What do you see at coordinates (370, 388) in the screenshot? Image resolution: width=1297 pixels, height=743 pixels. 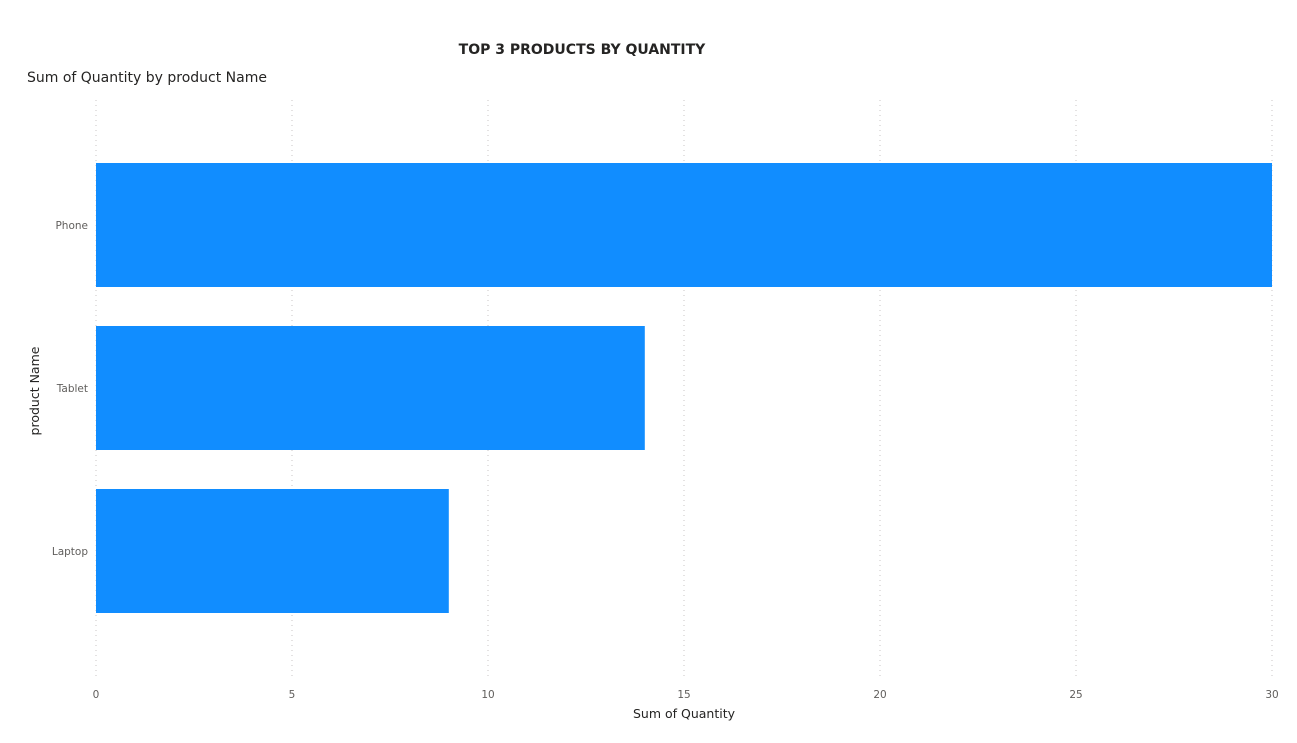 I see `bar-tablet` at bounding box center [370, 388].